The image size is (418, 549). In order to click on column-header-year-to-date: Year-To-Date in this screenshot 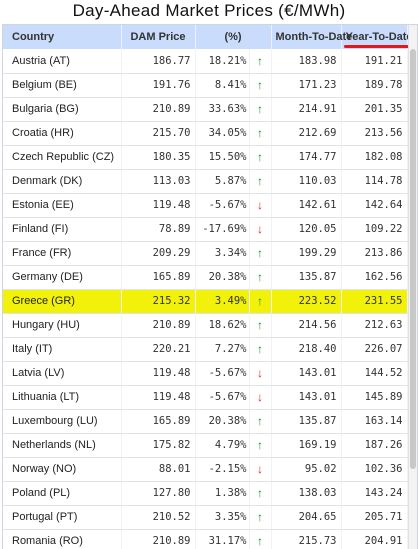, I will do `click(378, 37)`.